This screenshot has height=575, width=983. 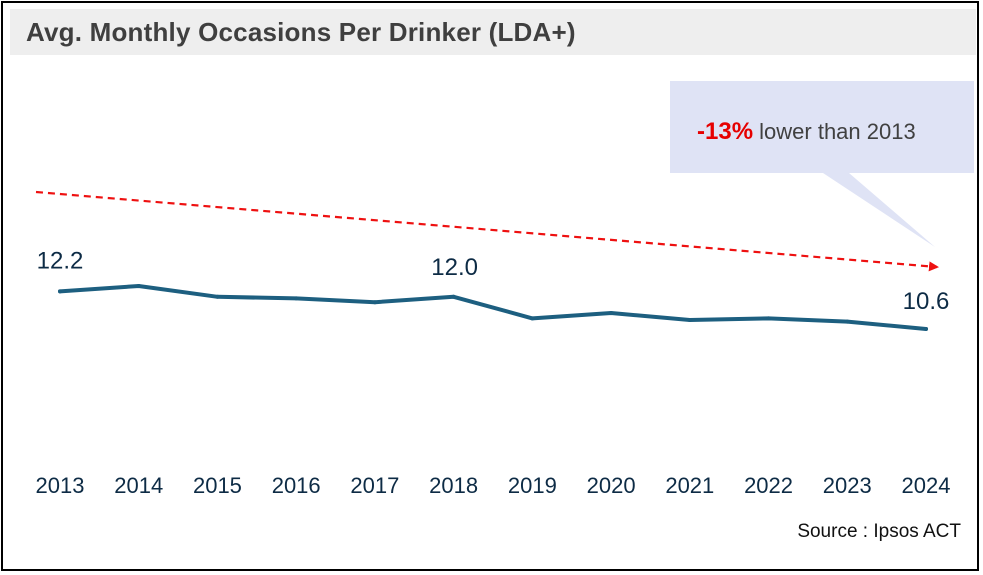 I want to click on data-point-2019, so click(x=532, y=318).